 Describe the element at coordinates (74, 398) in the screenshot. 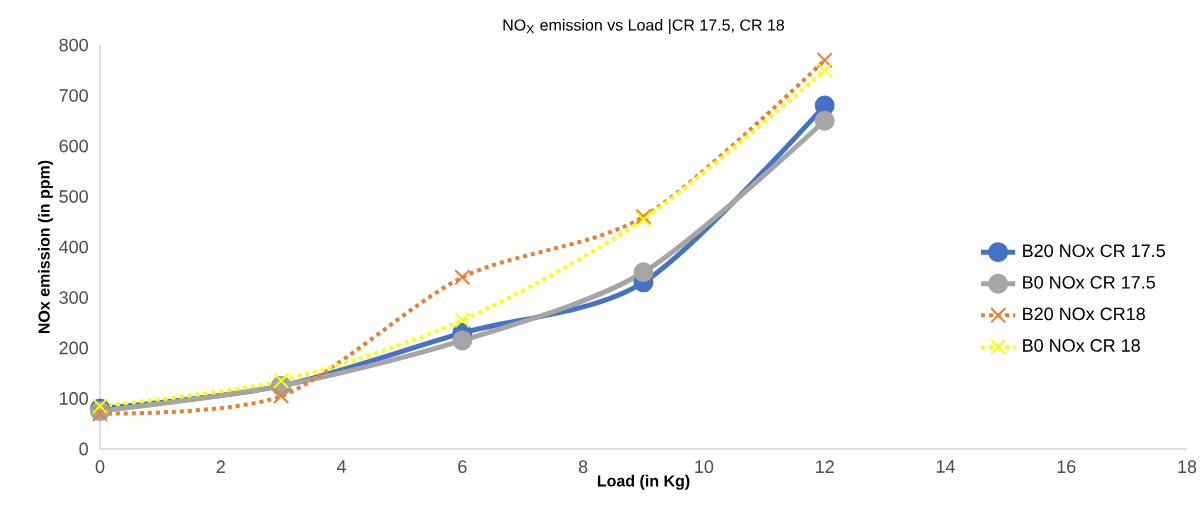

I see `y-tick-label: 100` at that location.